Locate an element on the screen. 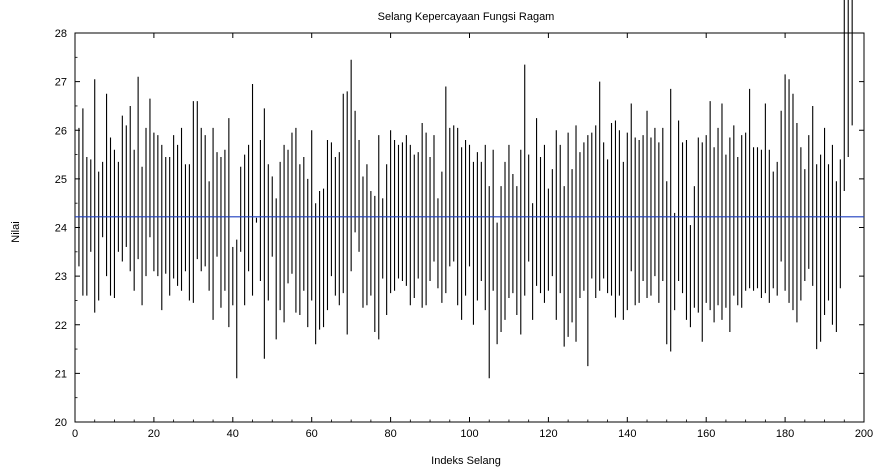  x-tick-label: 60 is located at coordinates (312, 434).